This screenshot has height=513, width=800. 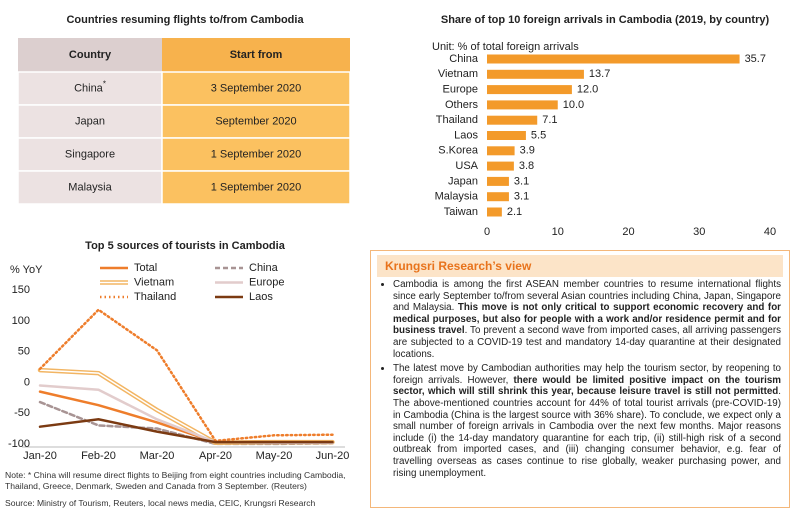 I want to click on x-tick-label: 0, so click(x=487, y=232).